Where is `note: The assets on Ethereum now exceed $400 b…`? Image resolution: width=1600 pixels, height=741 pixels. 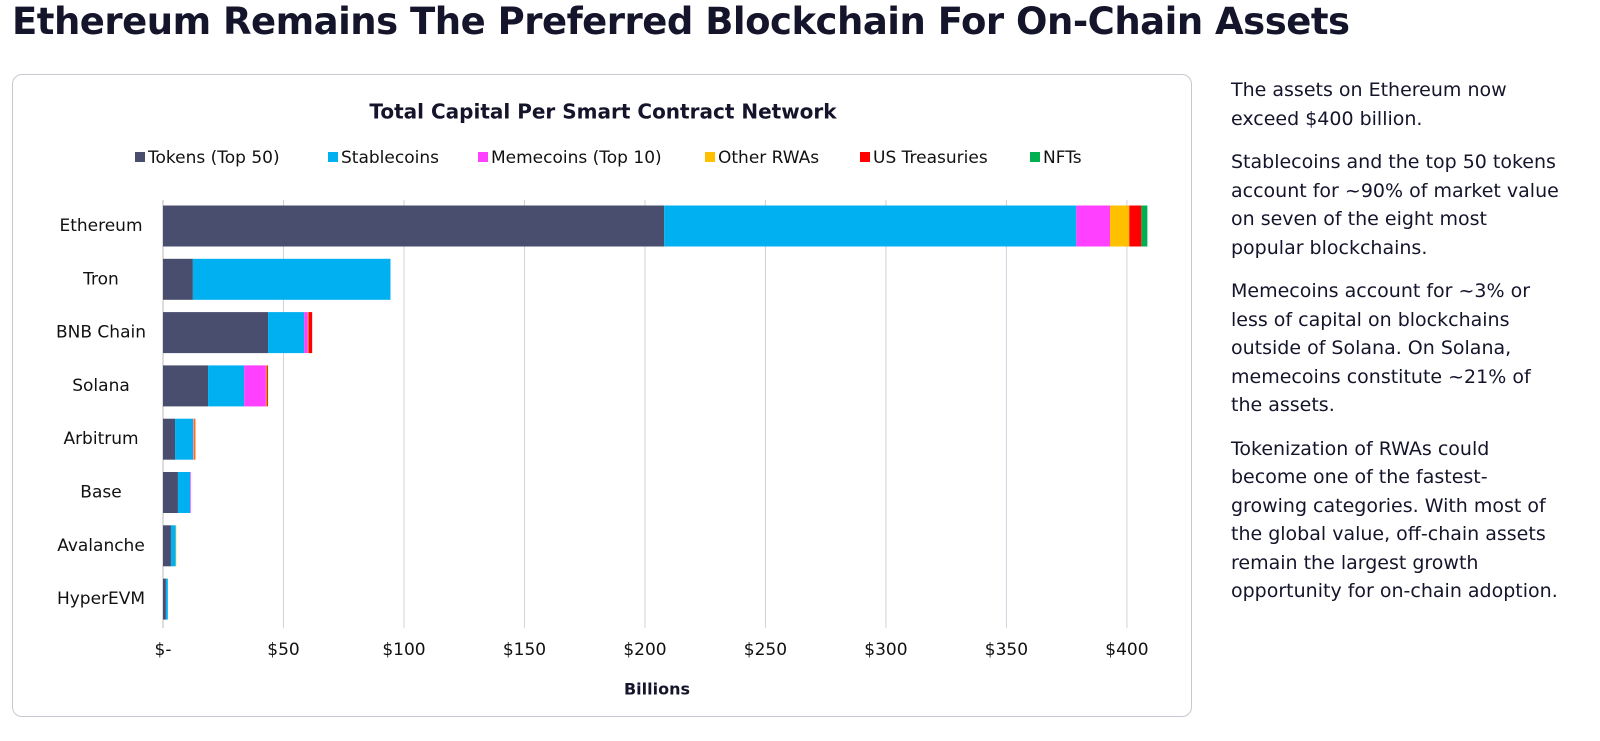 note: The assets on Ethereum now exceed $400 b… is located at coordinates (1369, 104).